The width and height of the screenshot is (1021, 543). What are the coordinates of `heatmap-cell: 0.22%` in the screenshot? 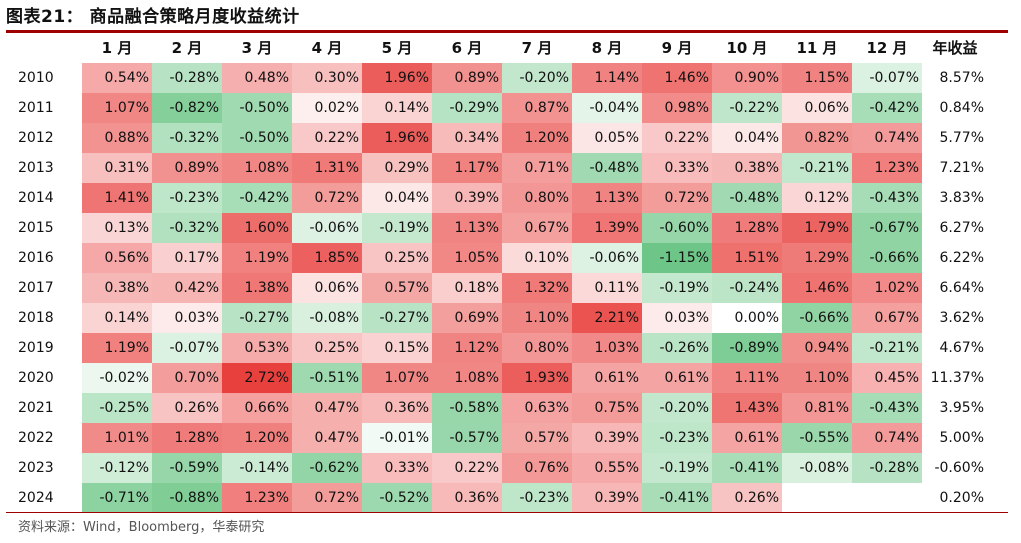 It's located at (327, 138).